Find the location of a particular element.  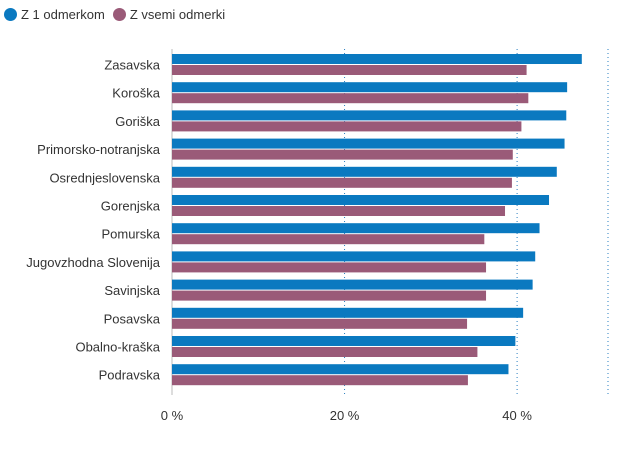

legend-item-series-1: Z 1 odmerkom is located at coordinates (54, 14).